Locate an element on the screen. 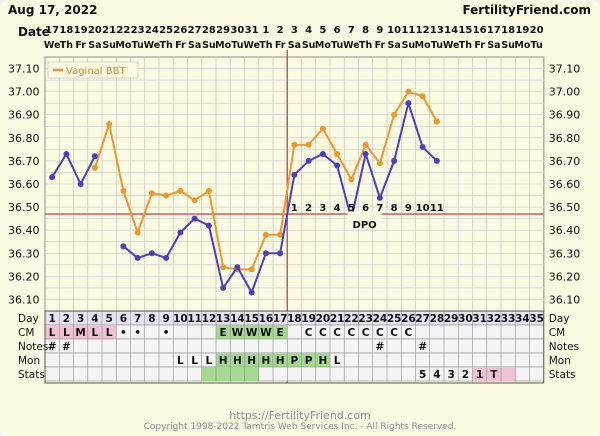 The height and width of the screenshot is (436, 600). weekday-label: Tu is located at coordinates (337, 45).